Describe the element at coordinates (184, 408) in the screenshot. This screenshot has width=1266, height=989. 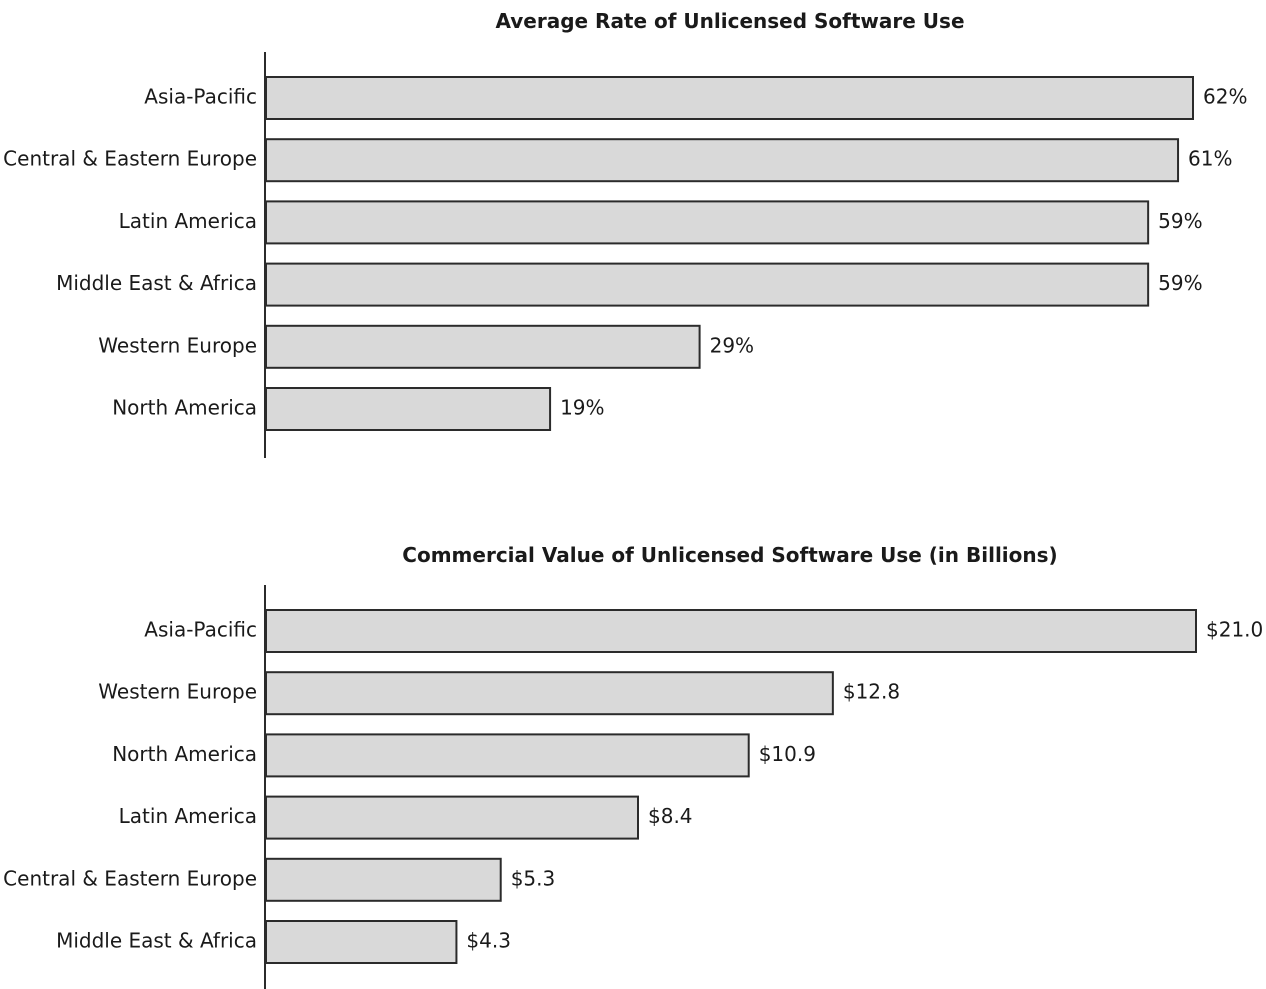
I see `rate-category-label: North America` at that location.